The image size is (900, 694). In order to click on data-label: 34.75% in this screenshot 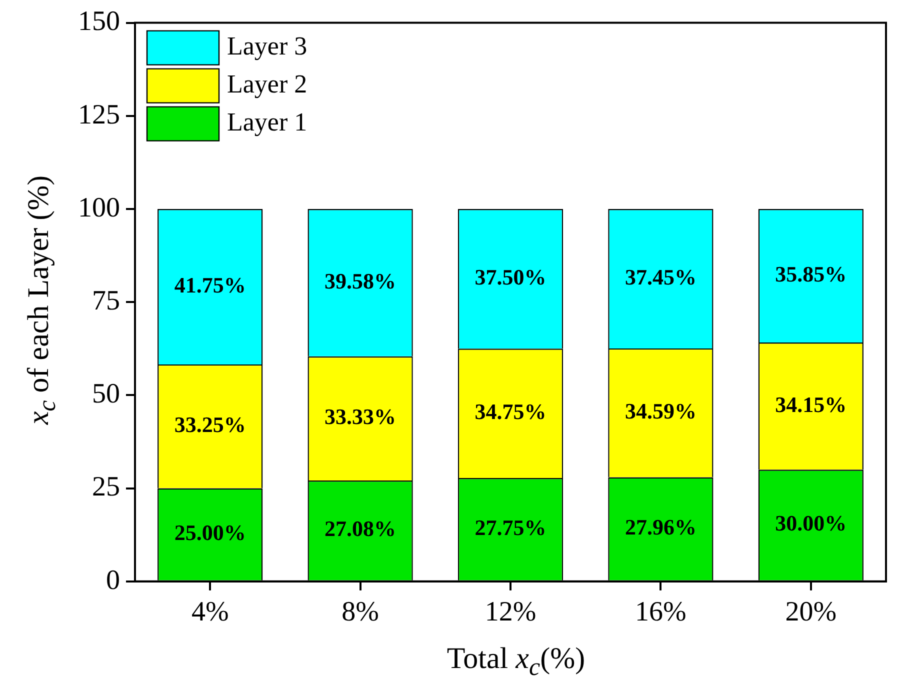, I will do `click(510, 411)`.